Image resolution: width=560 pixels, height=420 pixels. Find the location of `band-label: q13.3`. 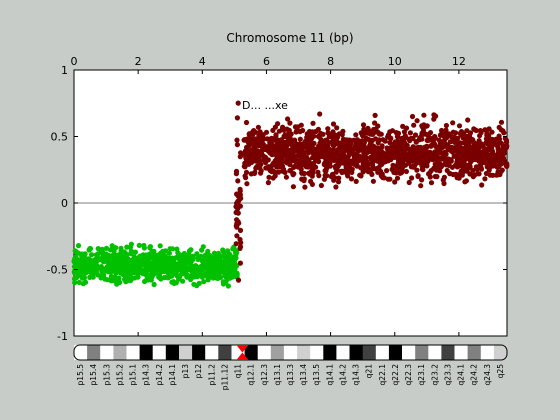

band-label: q13.3 is located at coordinates (290, 375).